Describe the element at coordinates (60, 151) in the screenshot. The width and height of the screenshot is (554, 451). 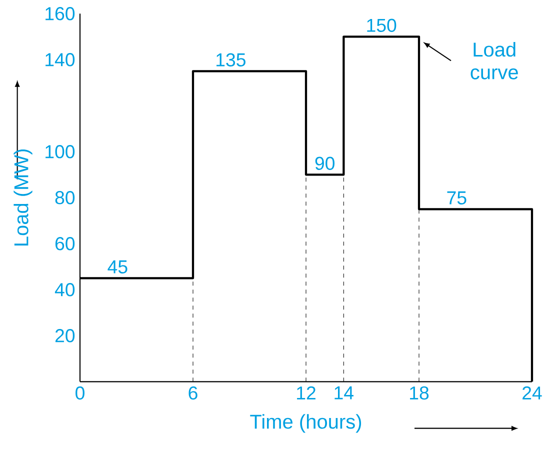
I see `y-tick-label: 100` at that location.